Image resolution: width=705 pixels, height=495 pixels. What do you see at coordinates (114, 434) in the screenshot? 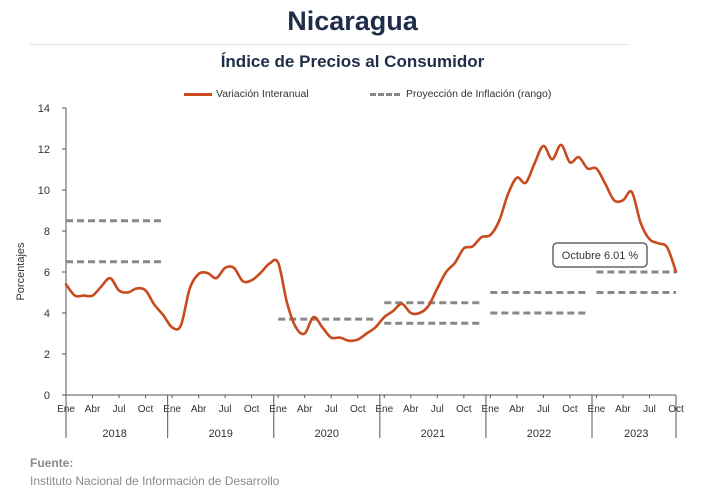
I see `year-label: 2018` at bounding box center [114, 434].